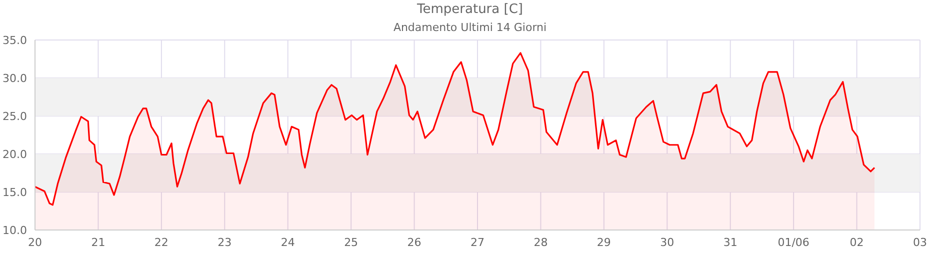 This screenshot has height=260, width=940. I want to click on x-tick-label: 25, so click(351, 242).